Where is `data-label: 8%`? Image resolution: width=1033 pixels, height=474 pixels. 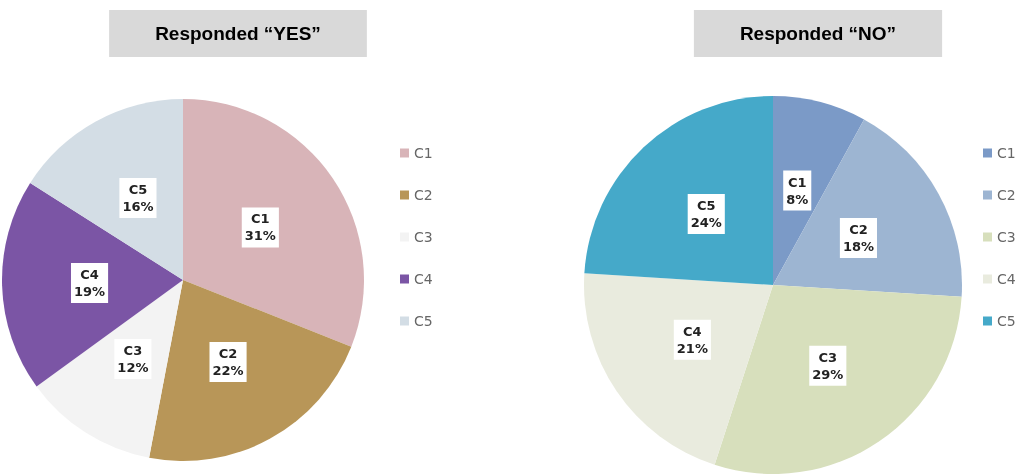 data-label: 8% is located at coordinates (797, 199).